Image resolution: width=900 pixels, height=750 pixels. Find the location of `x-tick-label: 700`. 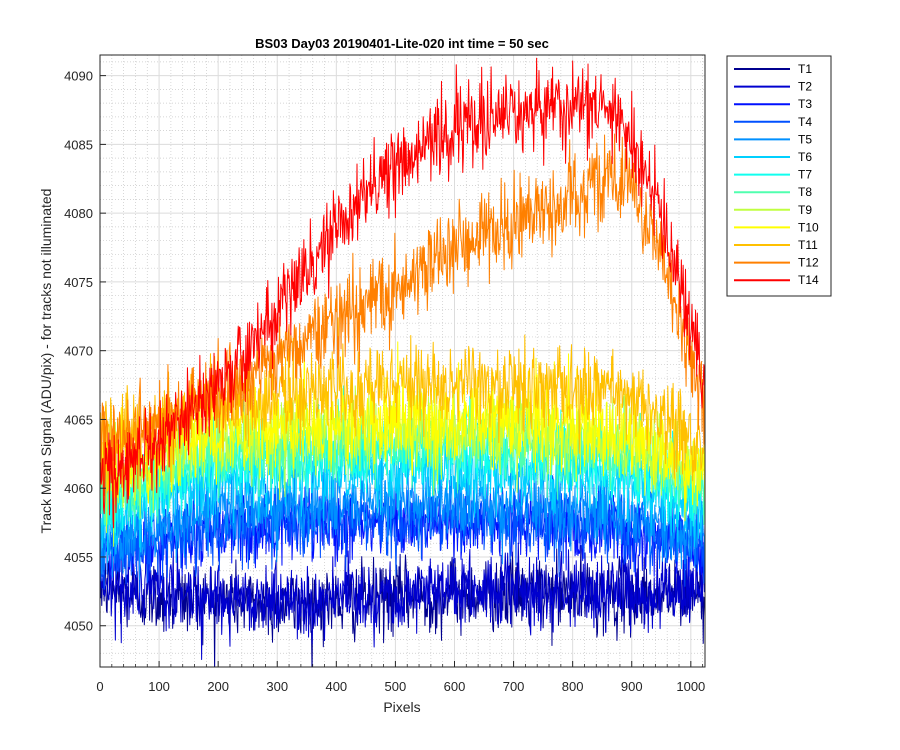

x-tick-label: 700 is located at coordinates (514, 686).